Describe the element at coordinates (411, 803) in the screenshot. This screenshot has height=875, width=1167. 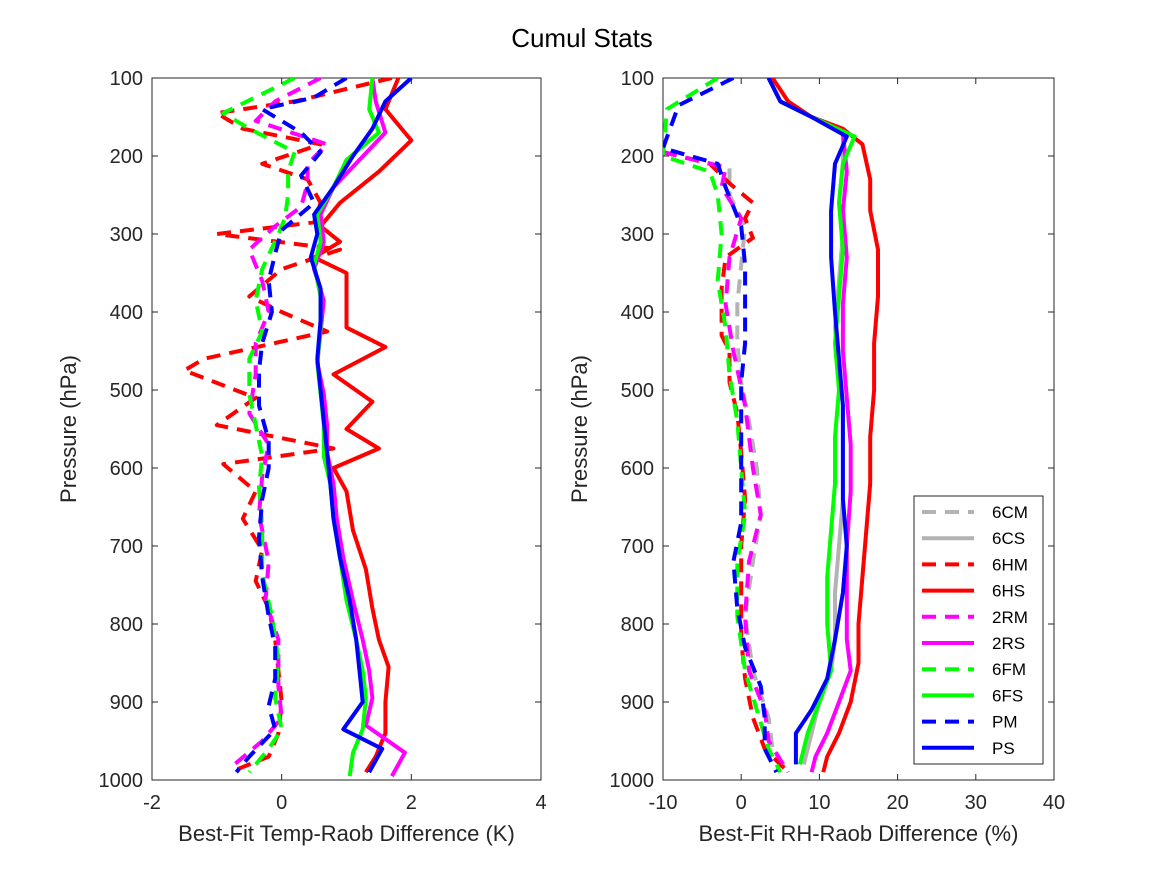
I see `x-tick-label: 2` at that location.